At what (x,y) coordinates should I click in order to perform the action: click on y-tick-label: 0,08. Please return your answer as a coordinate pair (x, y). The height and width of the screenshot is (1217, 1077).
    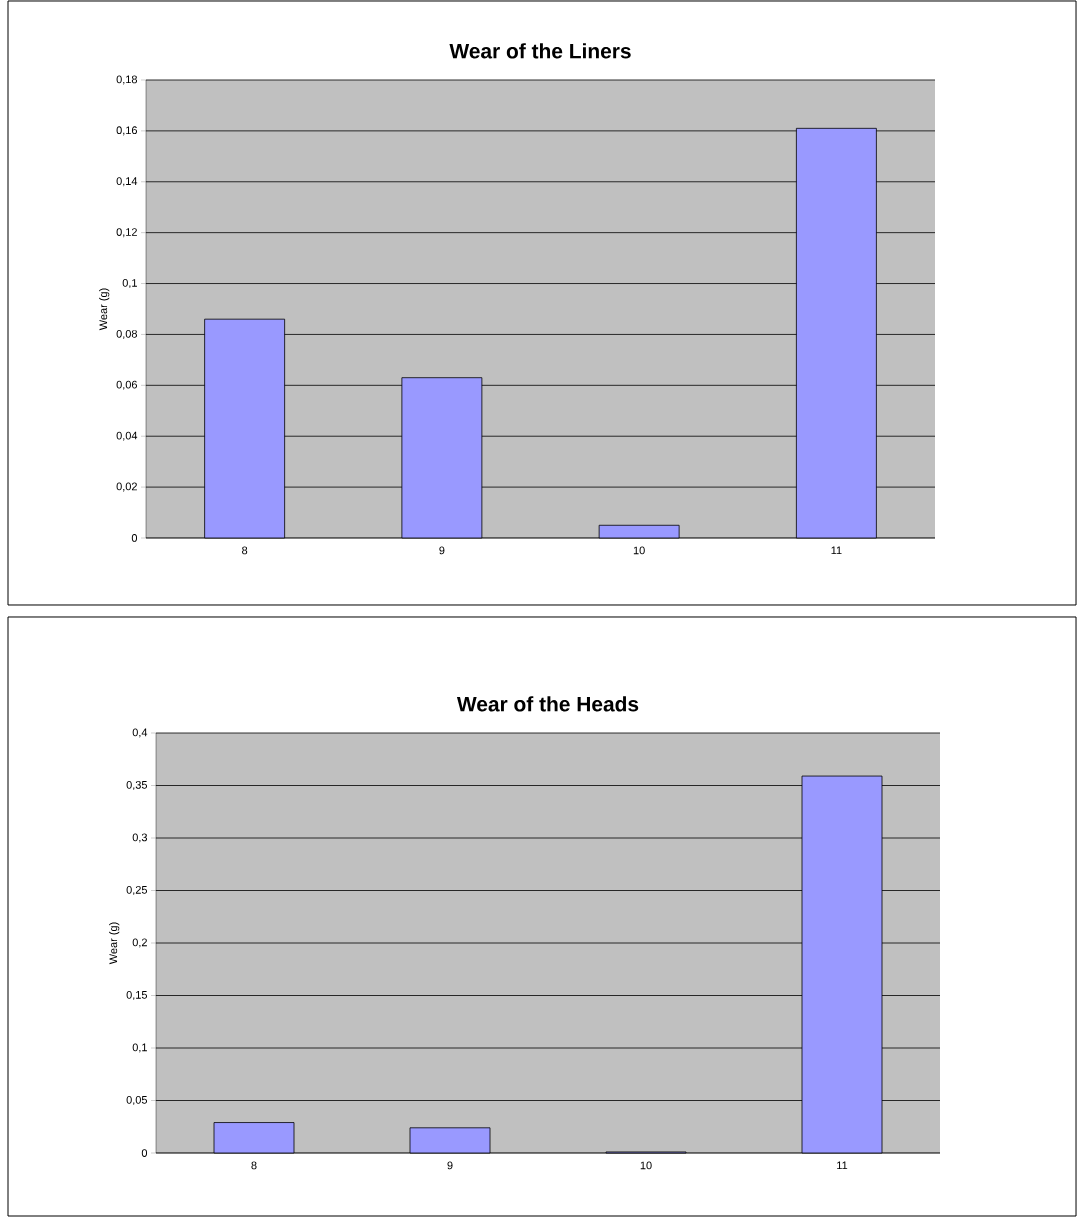
    Looking at the image, I should click on (126, 334).